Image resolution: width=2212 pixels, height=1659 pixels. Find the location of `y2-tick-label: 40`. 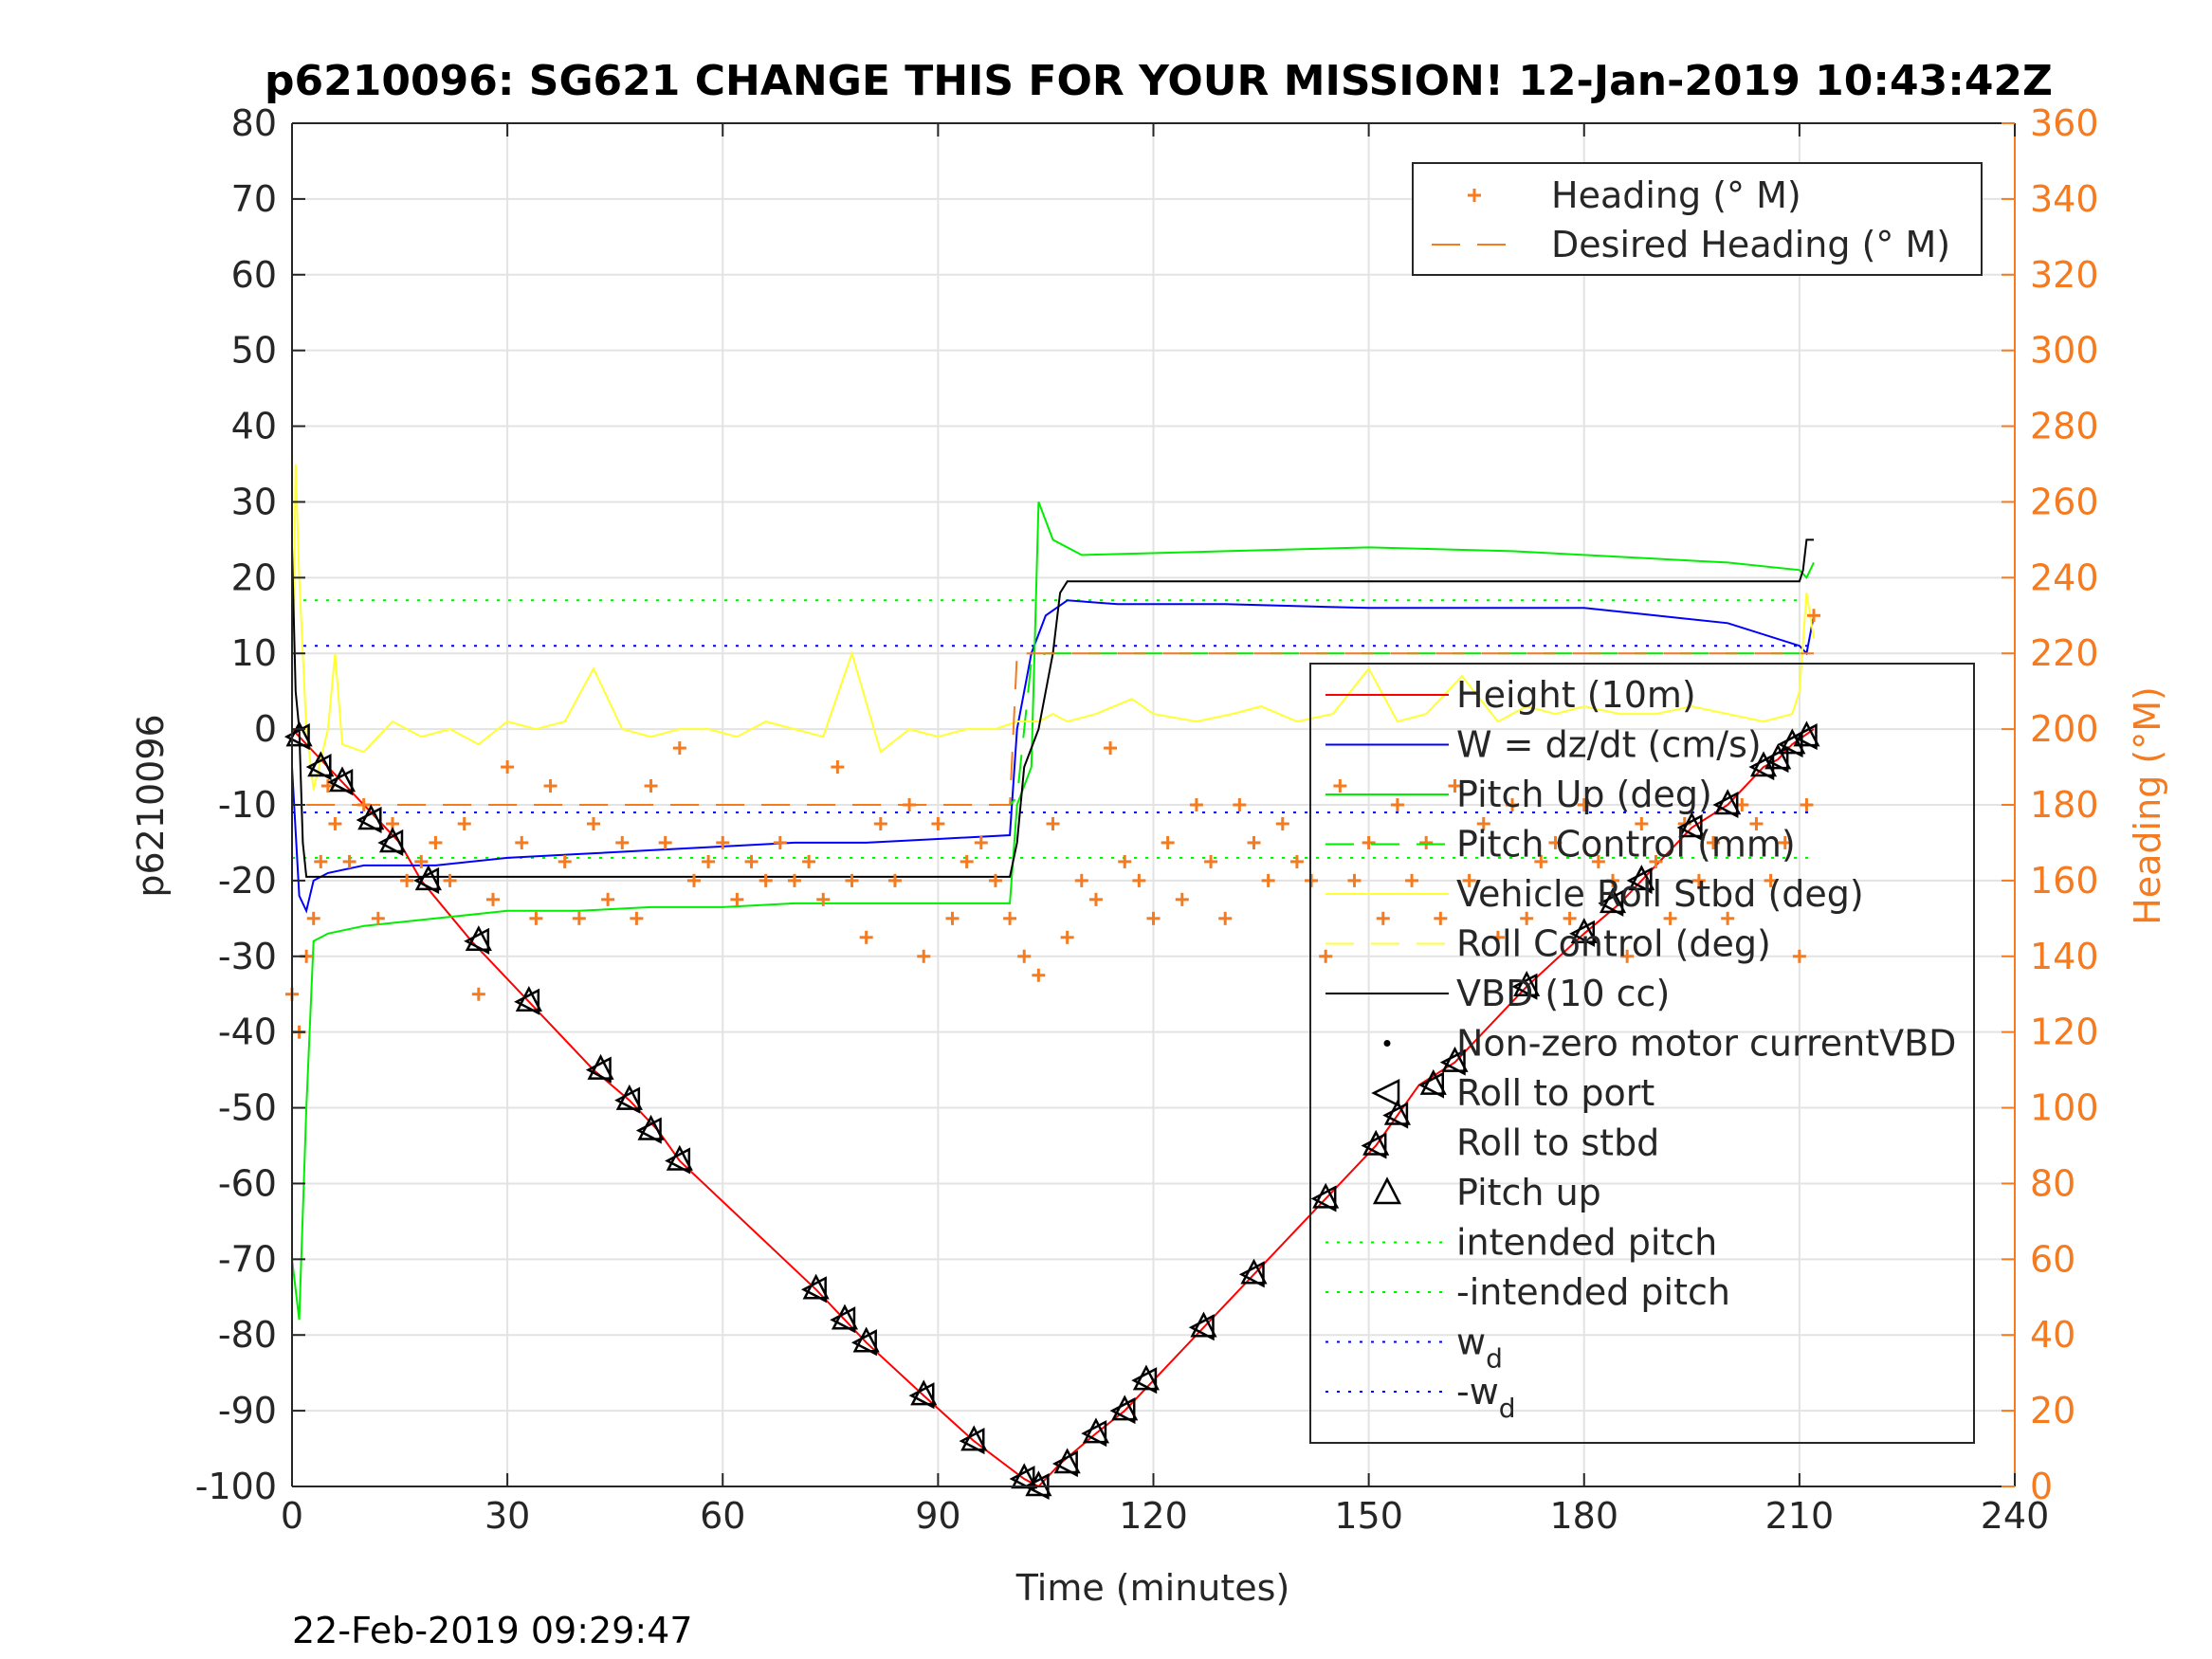

y2-tick-label: 40 is located at coordinates (2052, 1335).